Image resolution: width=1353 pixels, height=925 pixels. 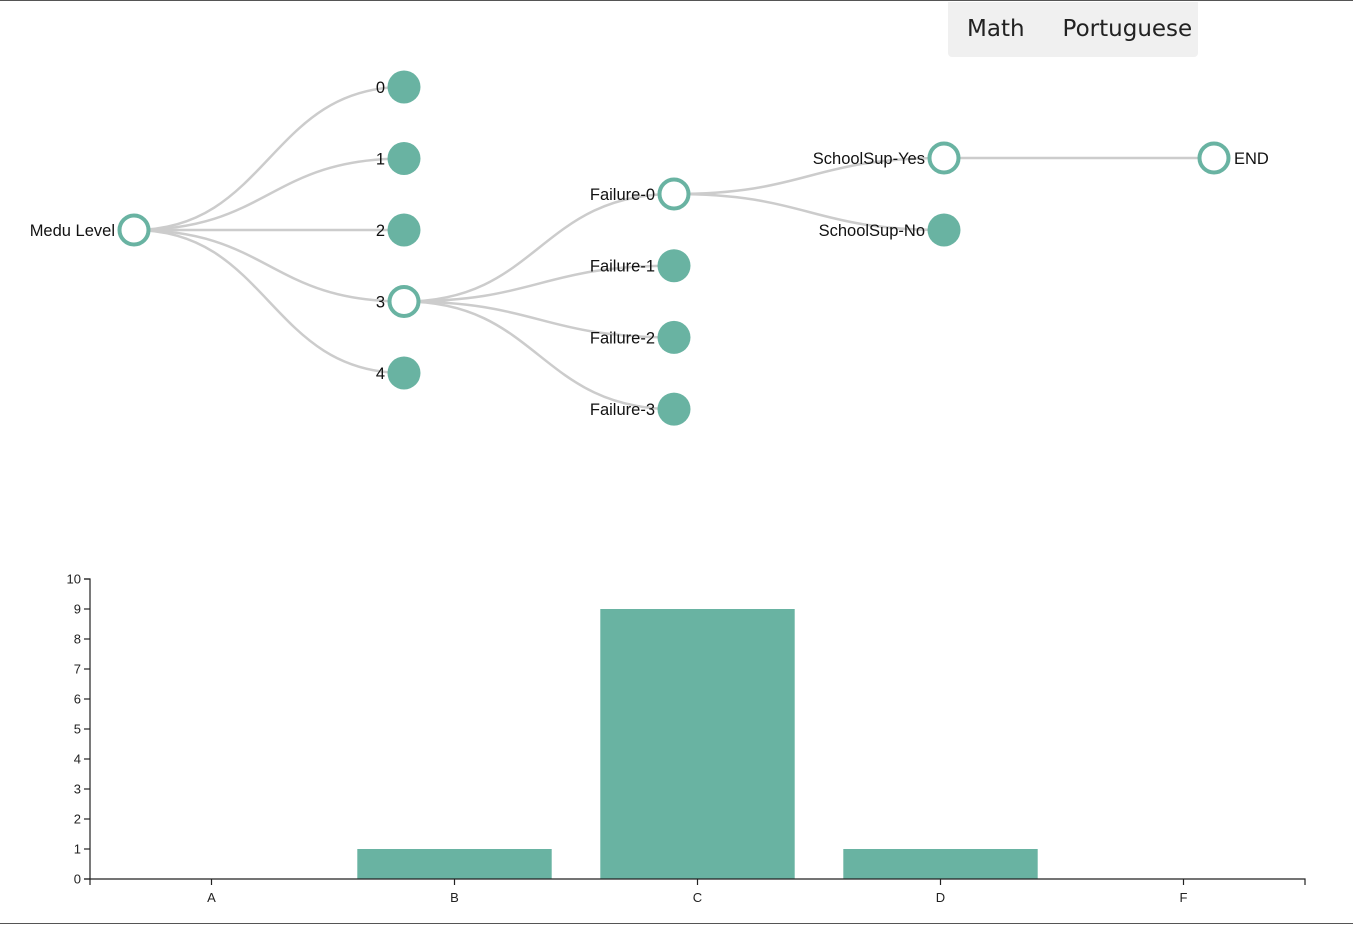 What do you see at coordinates (380, 231) in the screenshot?
I see `tree-node-label: 2` at bounding box center [380, 231].